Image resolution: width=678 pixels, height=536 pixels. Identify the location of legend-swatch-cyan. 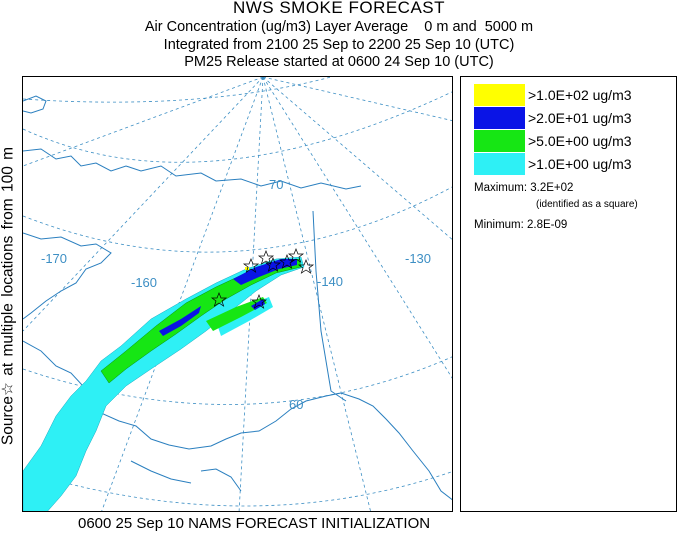
(499, 164).